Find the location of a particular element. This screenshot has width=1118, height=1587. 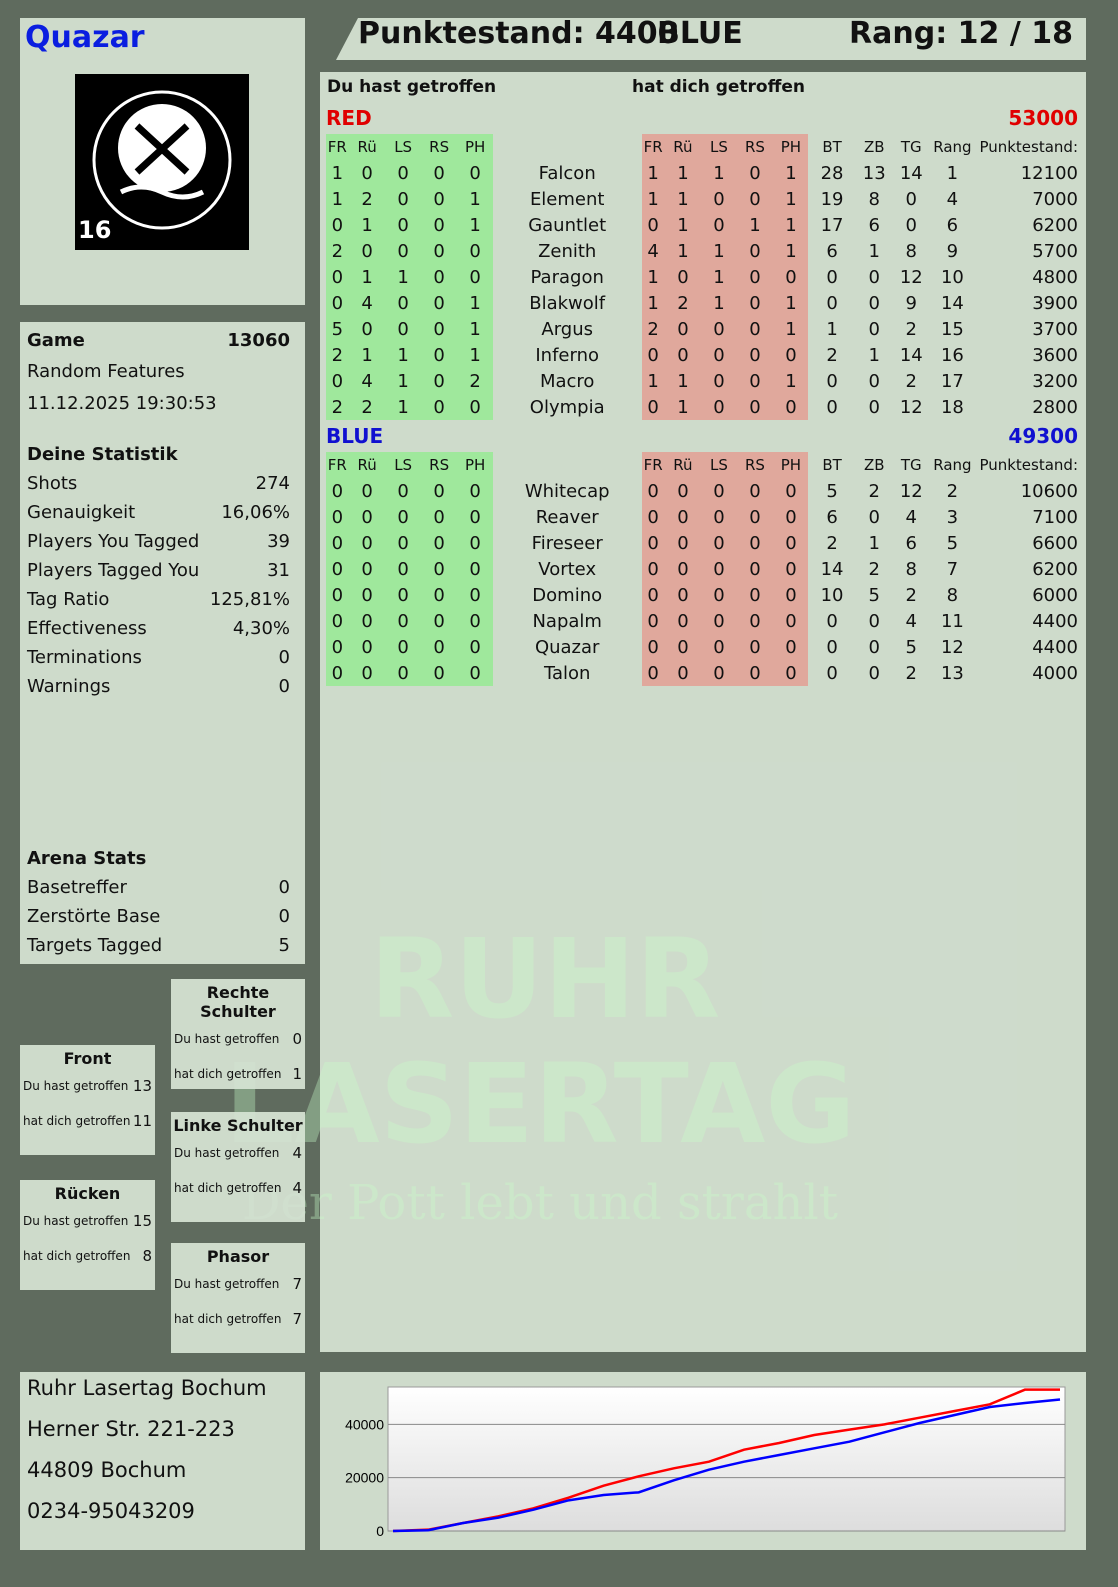

team-score: 49300 is located at coordinates (1043, 436).